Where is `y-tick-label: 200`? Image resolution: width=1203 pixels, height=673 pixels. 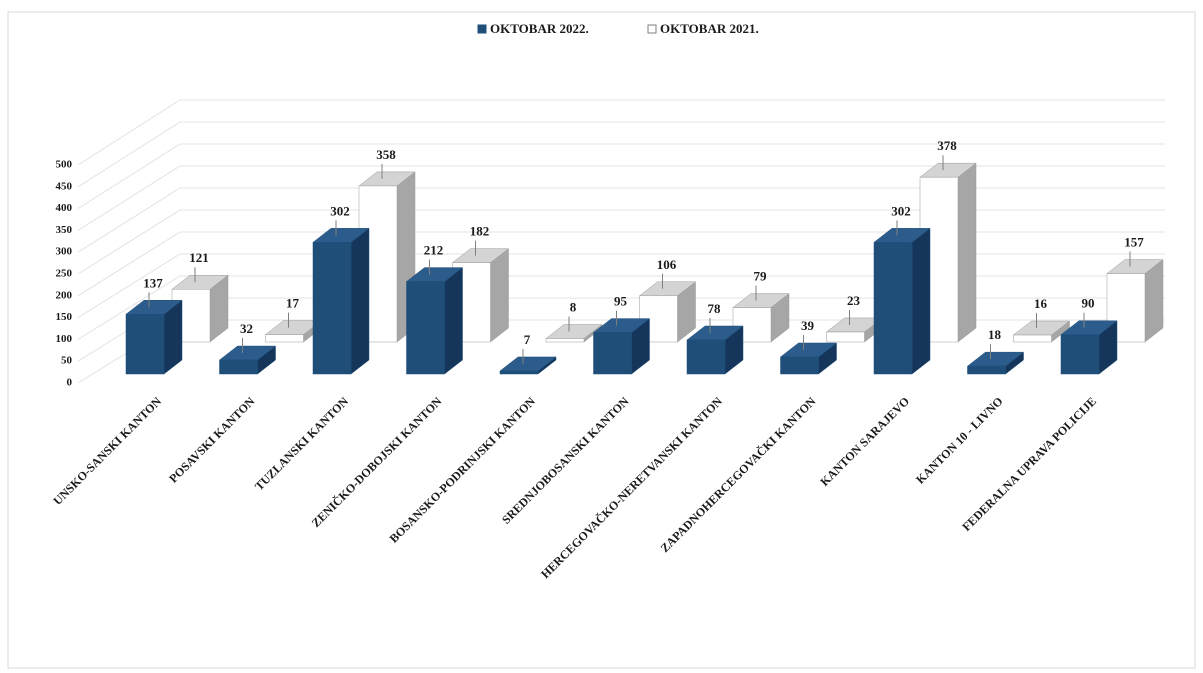
y-tick-label: 200 is located at coordinates (64, 295).